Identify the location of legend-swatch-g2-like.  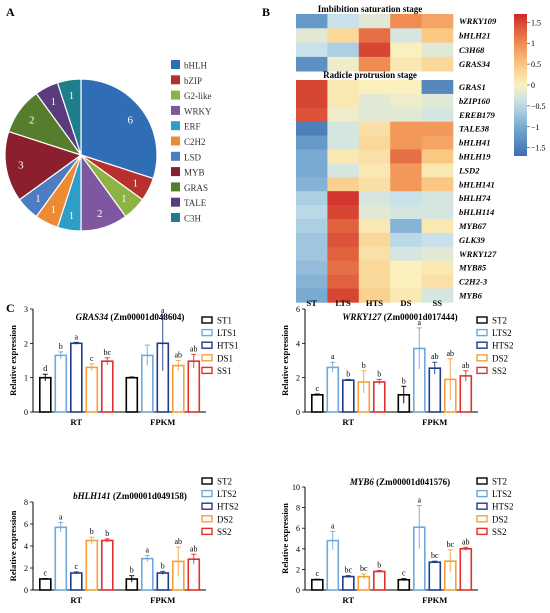
(175, 95).